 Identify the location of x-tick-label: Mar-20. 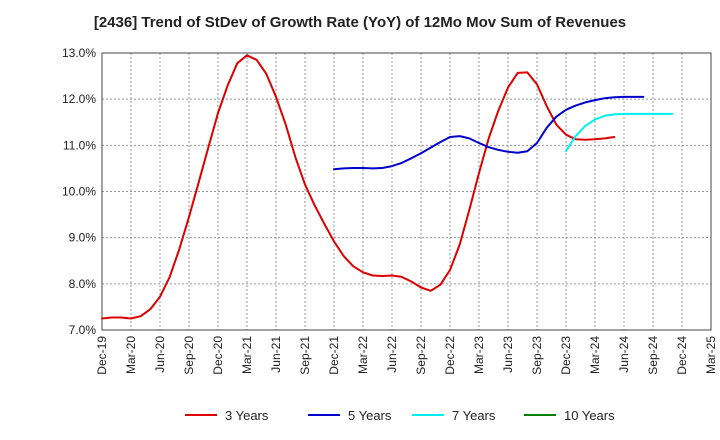
(131, 355).